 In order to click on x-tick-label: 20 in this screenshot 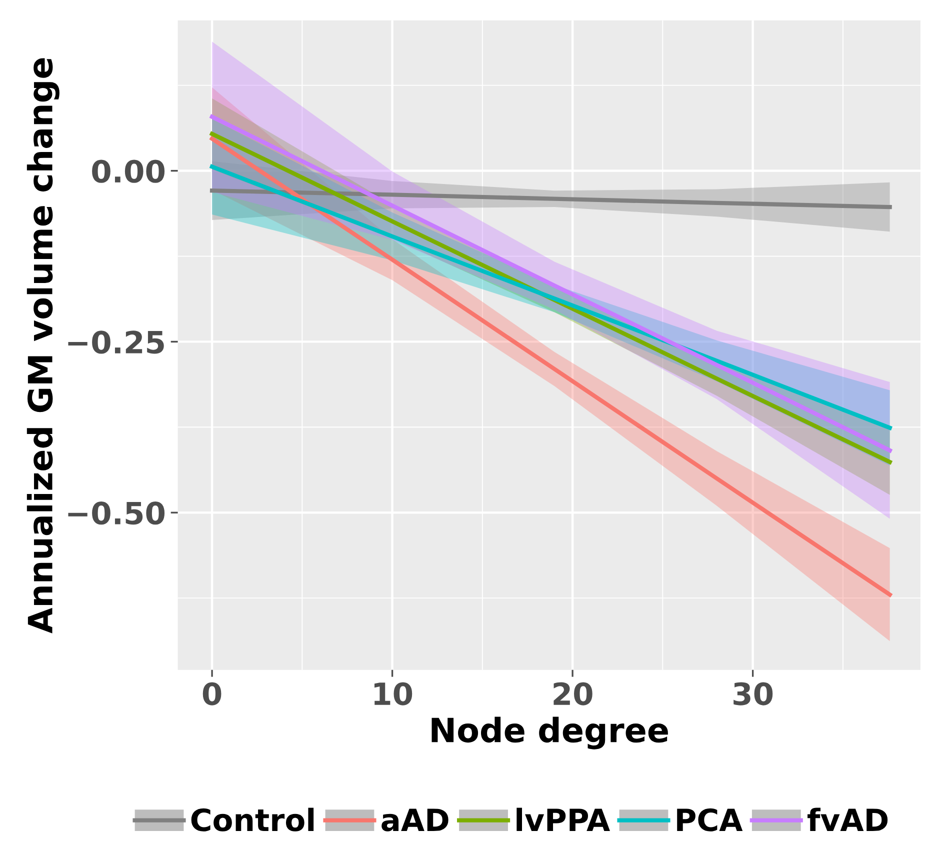, I will do `click(573, 694)`.